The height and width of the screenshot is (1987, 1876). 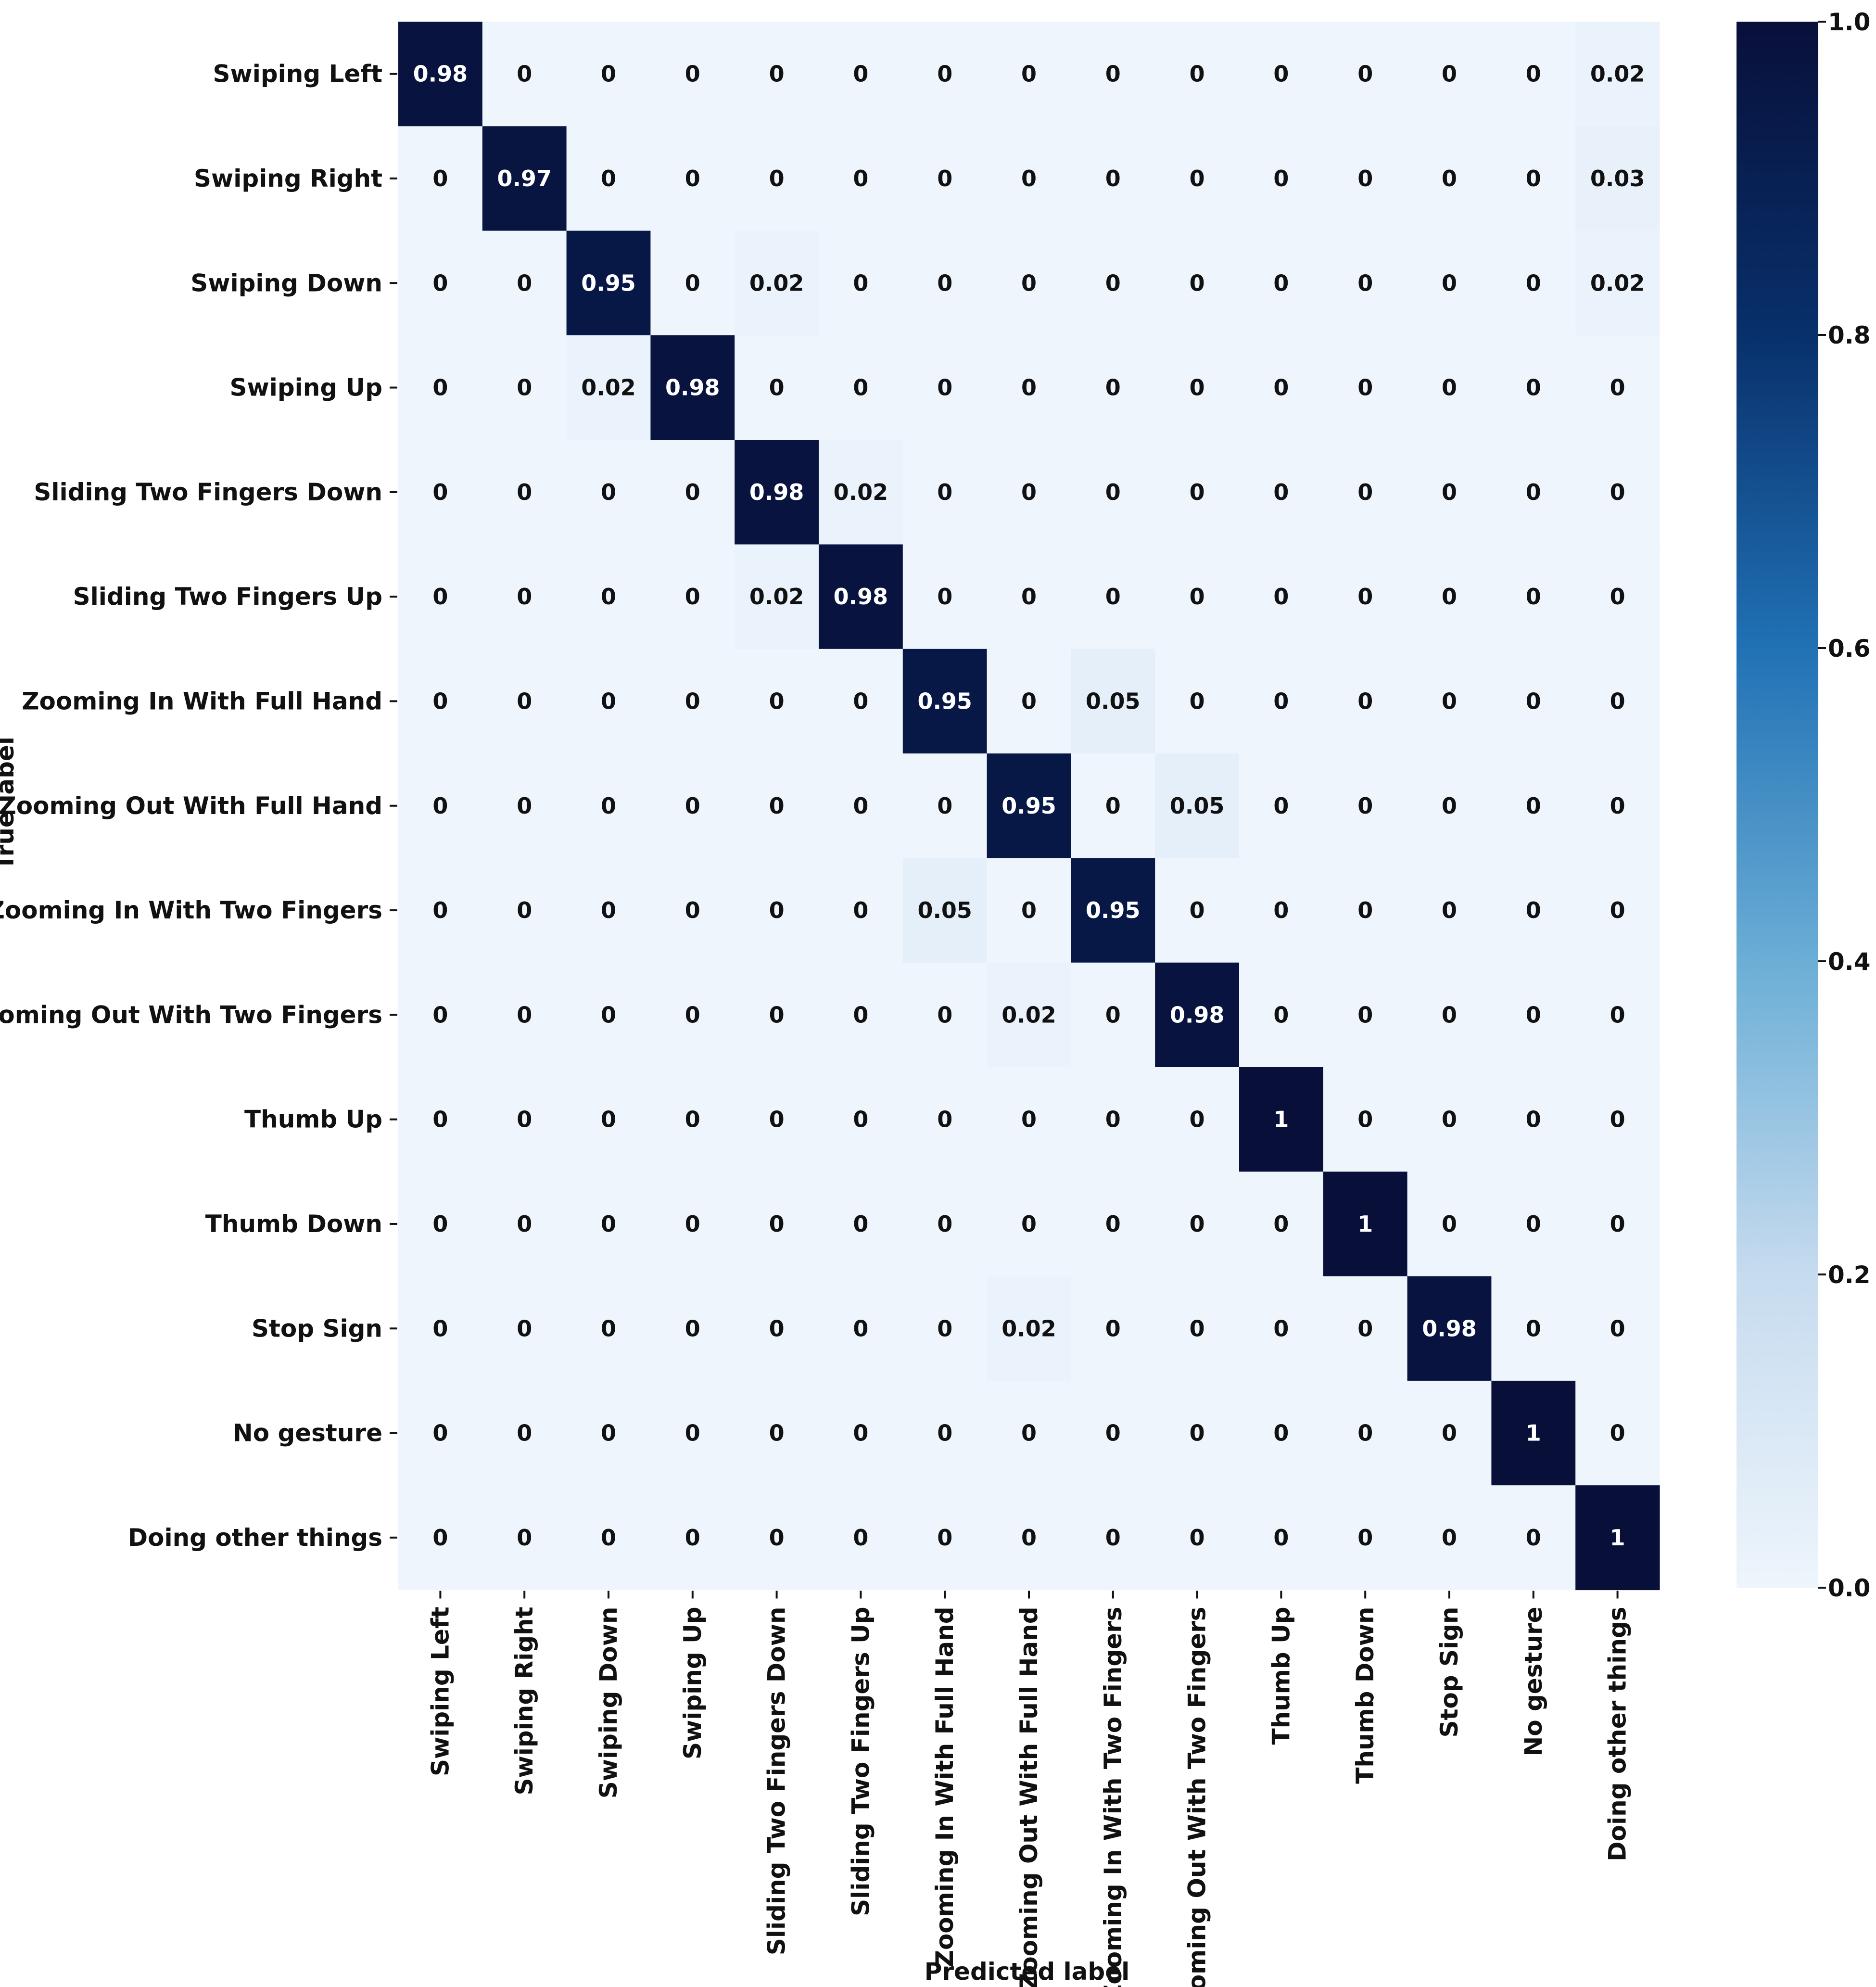 What do you see at coordinates (293, 1224) in the screenshot?
I see `y-tick-label: Thumb Down` at bounding box center [293, 1224].